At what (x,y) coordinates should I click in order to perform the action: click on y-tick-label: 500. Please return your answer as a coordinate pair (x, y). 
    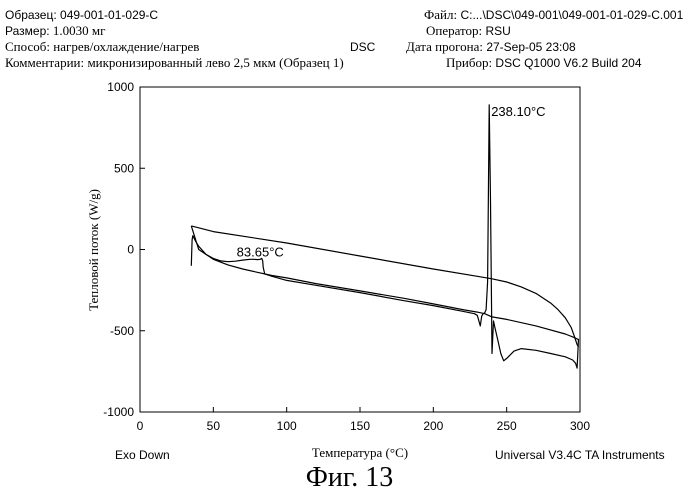
    Looking at the image, I should click on (124, 168).